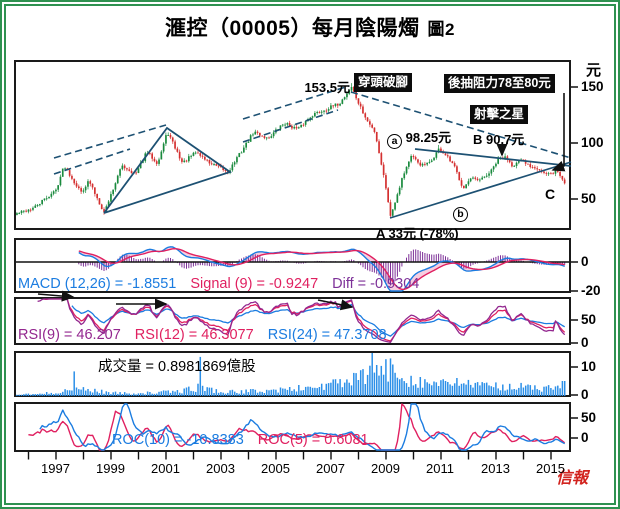 This screenshot has width=620, height=509. Describe the element at coordinates (440, 468) in the screenshot. I see `year-label: 2011` at that location.